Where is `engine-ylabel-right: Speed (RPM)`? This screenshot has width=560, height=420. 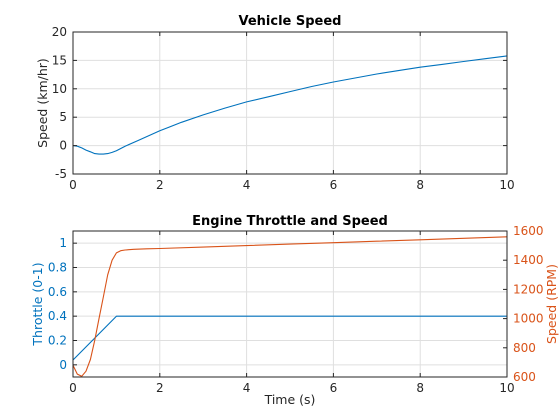 engine-ylabel-right: Speed (RPM) is located at coordinates (551, 304).